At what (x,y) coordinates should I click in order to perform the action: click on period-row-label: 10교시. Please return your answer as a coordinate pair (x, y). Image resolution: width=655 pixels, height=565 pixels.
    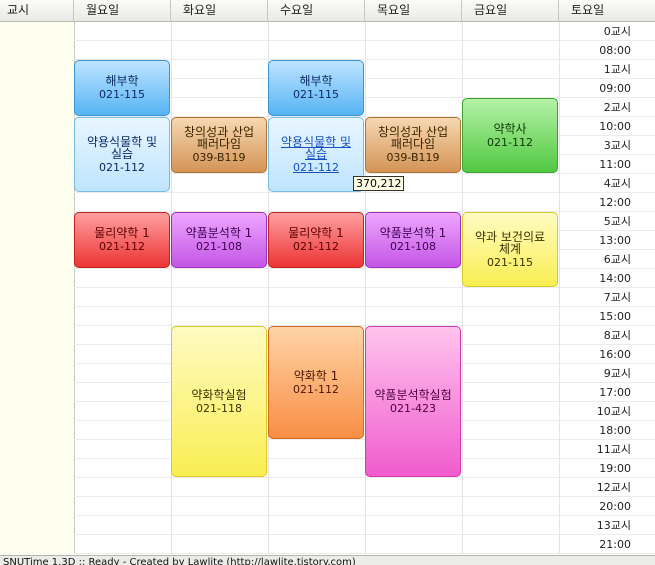
    Looking at the image, I should click on (613, 411).